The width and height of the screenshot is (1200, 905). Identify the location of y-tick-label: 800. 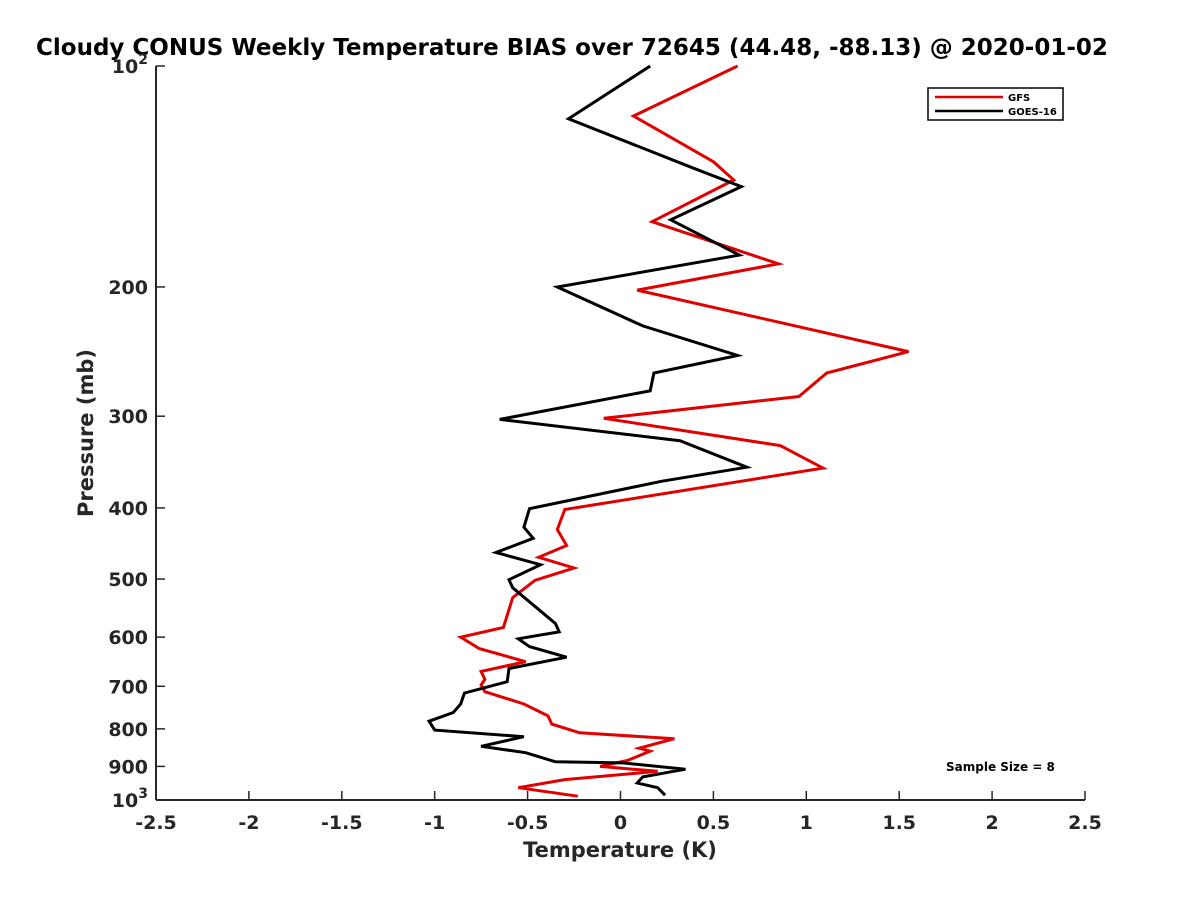
(128, 730).